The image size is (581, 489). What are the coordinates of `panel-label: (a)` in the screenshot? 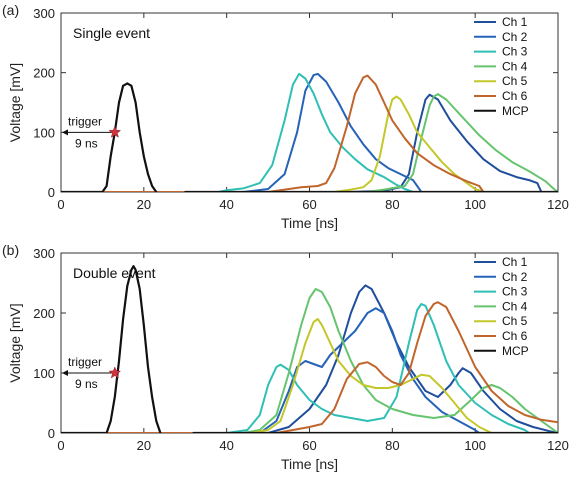 It's located at (10, 10).